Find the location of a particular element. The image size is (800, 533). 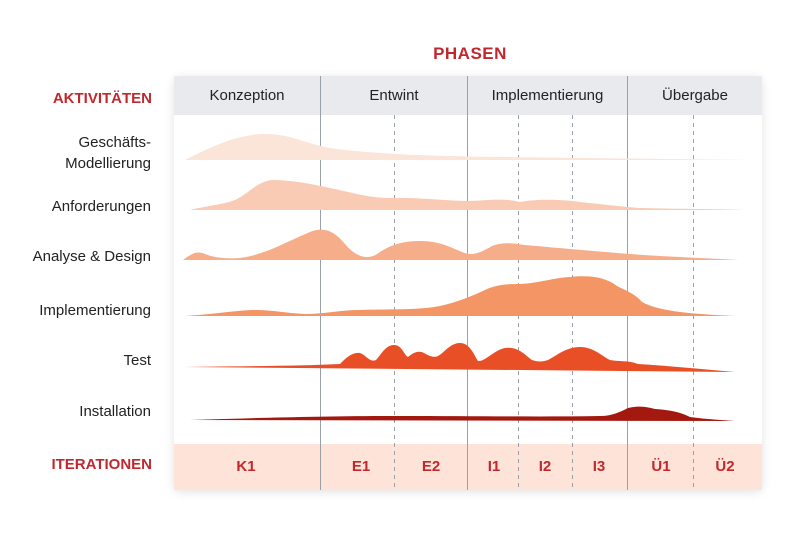

phase-header-uebergabe: Übergabe is located at coordinates (695, 95).